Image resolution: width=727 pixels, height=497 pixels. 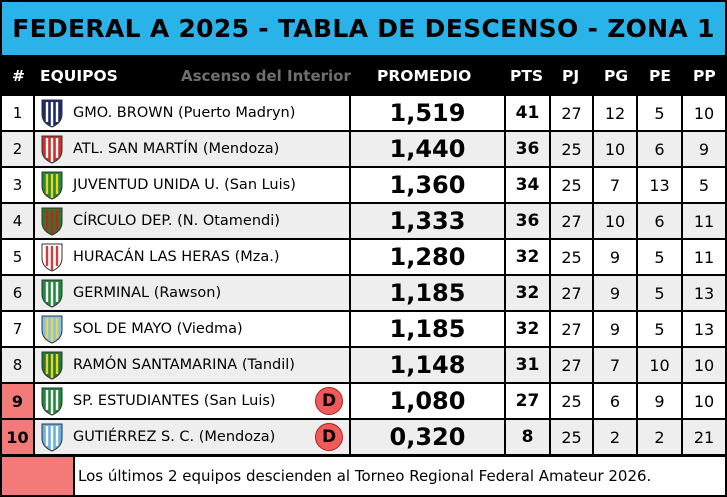 What do you see at coordinates (615, 437) in the screenshot?
I see `won-cell: 2` at bounding box center [615, 437].